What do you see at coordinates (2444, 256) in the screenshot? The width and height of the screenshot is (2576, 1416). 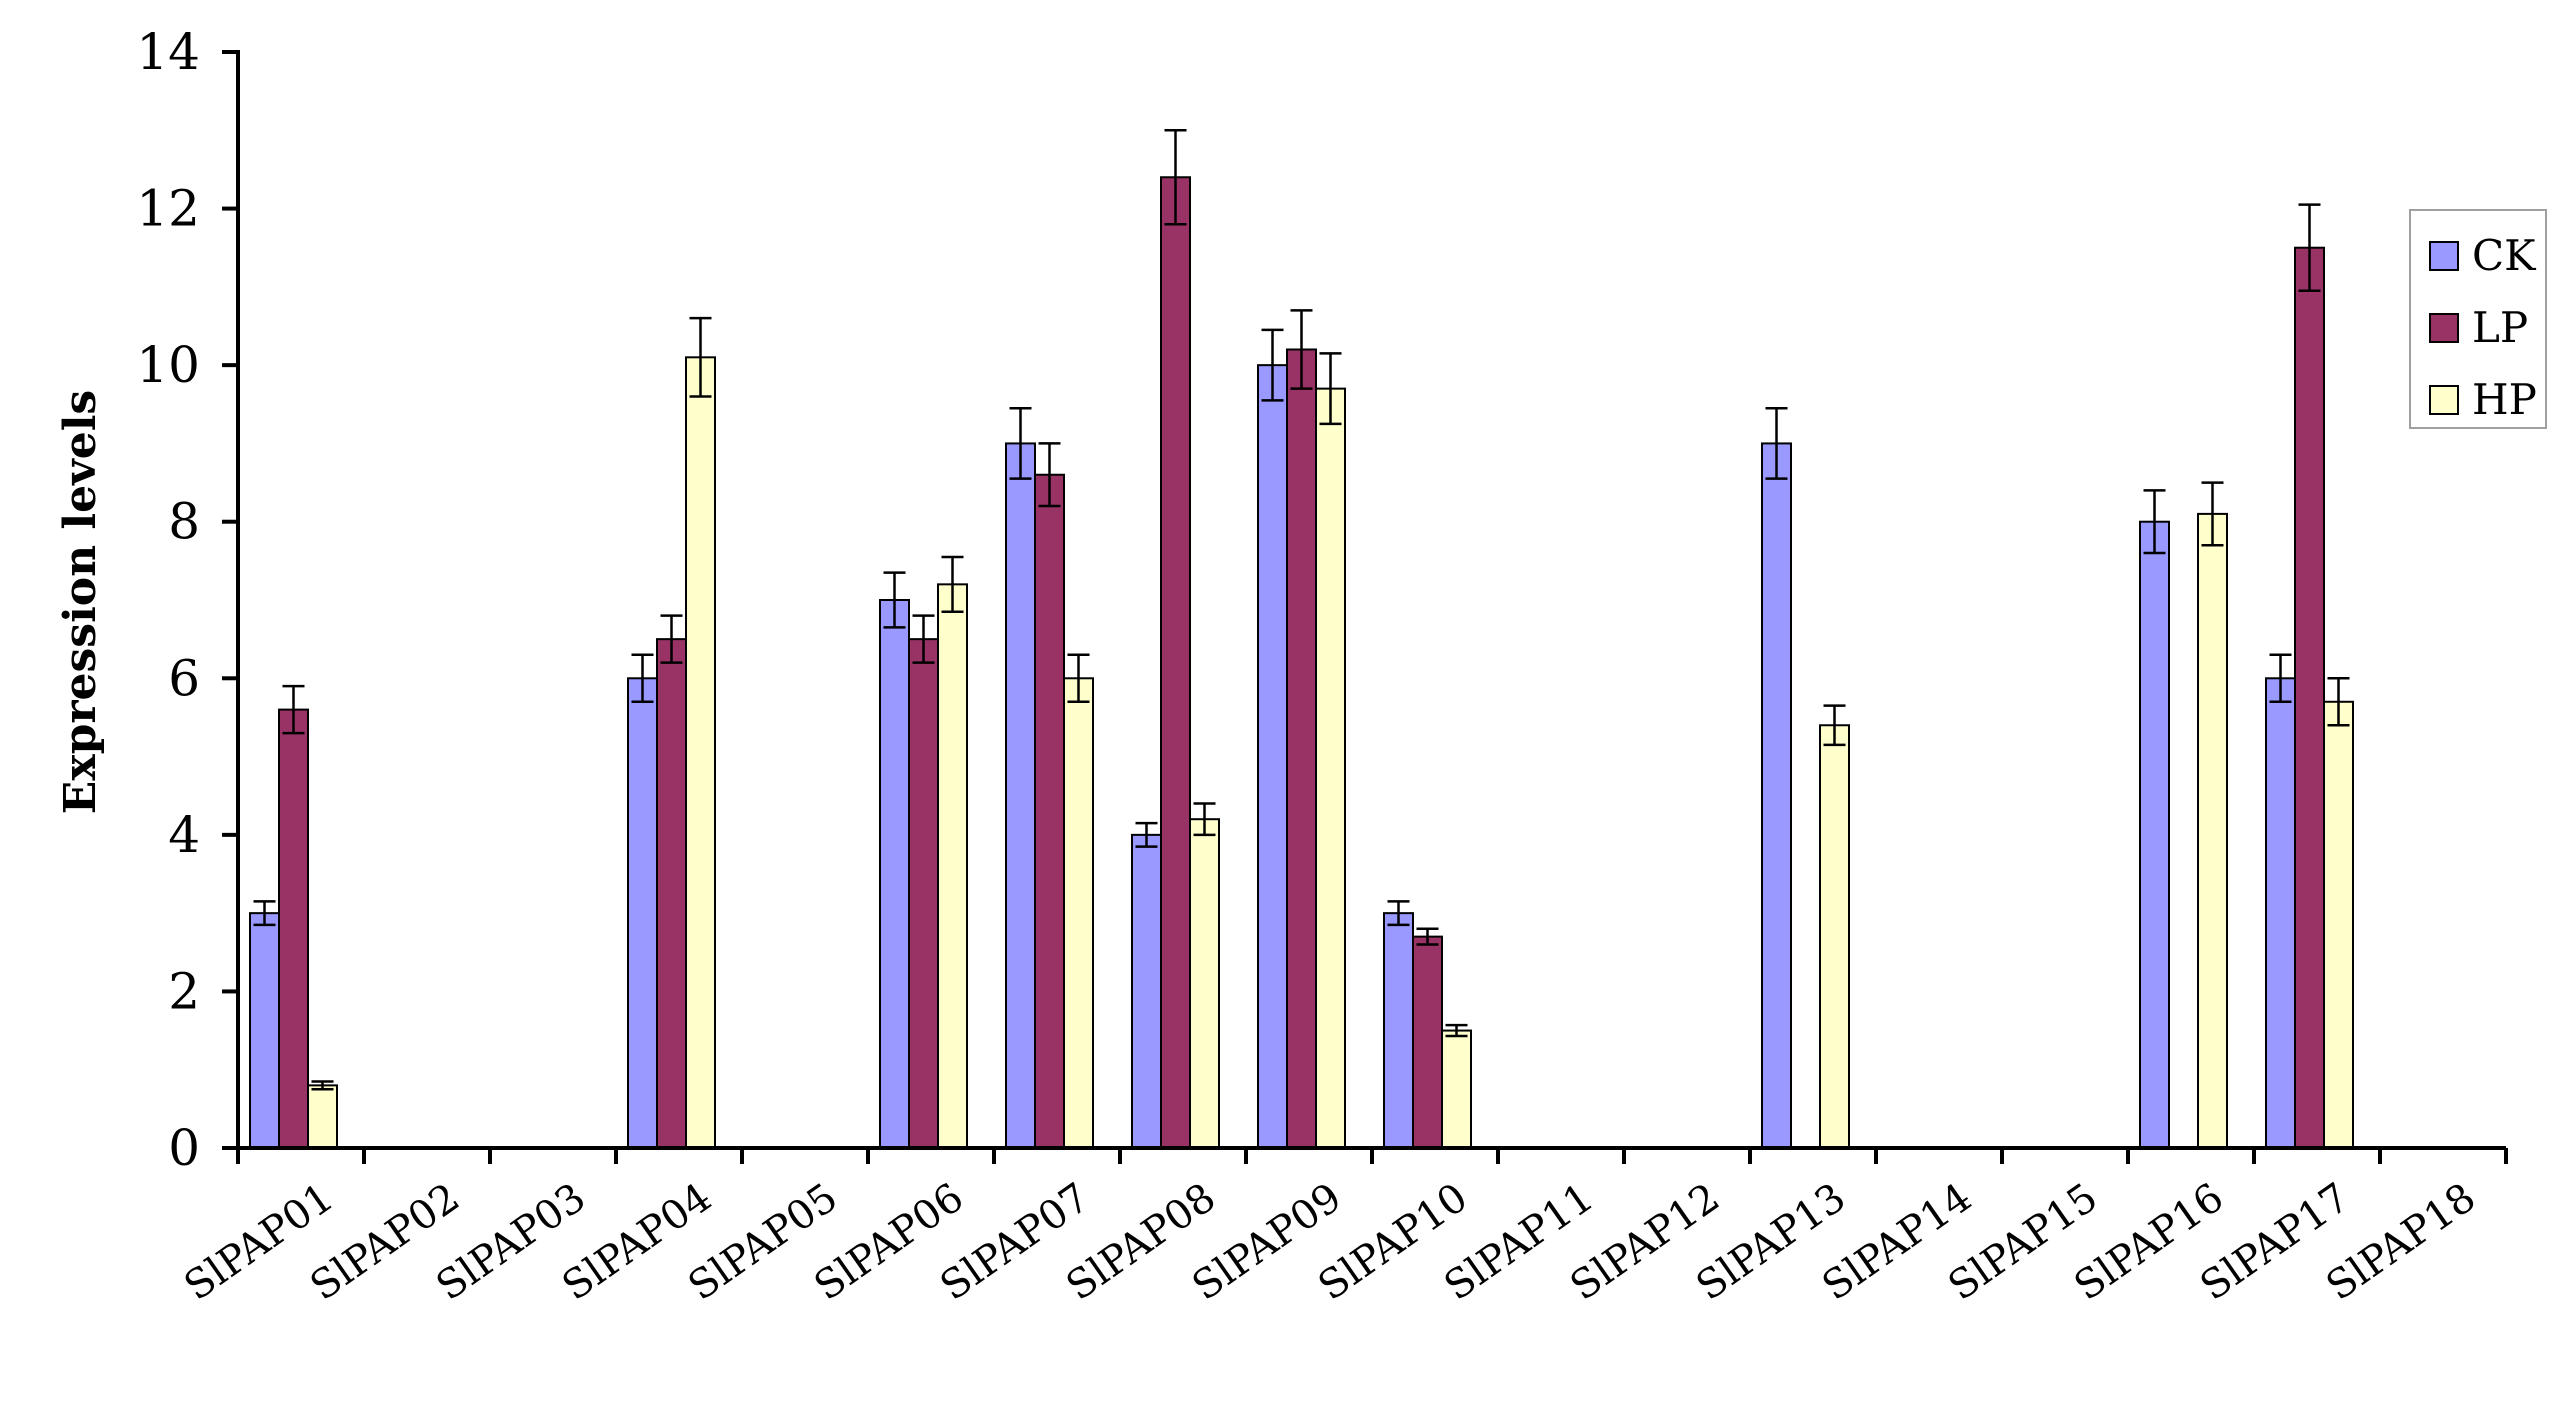 I see `legend-swatch-ck` at bounding box center [2444, 256].